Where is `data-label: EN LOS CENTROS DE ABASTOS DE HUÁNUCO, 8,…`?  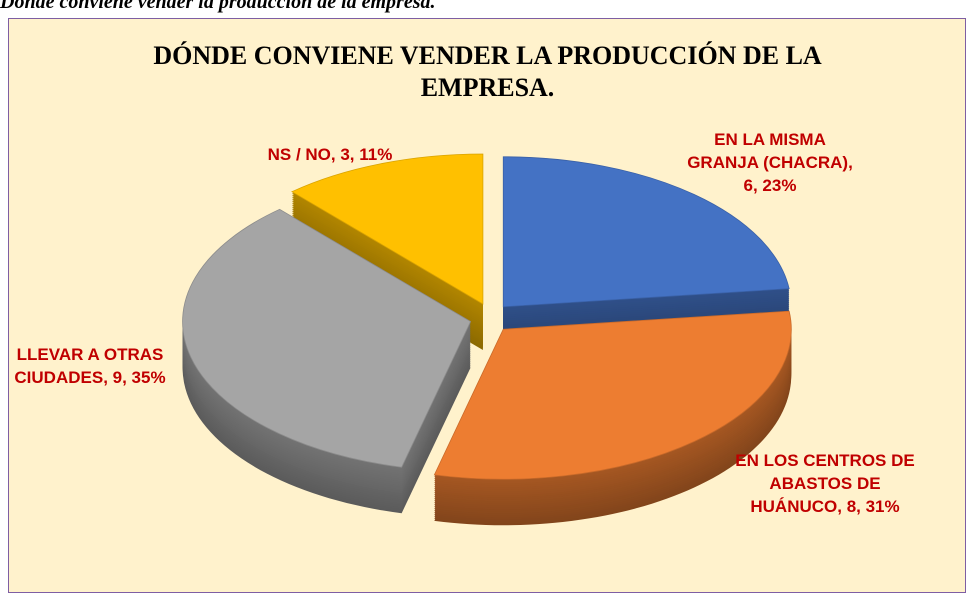 data-label: EN LOS CENTROS DE ABASTOS DE HUÁNUCO, 8,… is located at coordinates (825, 483).